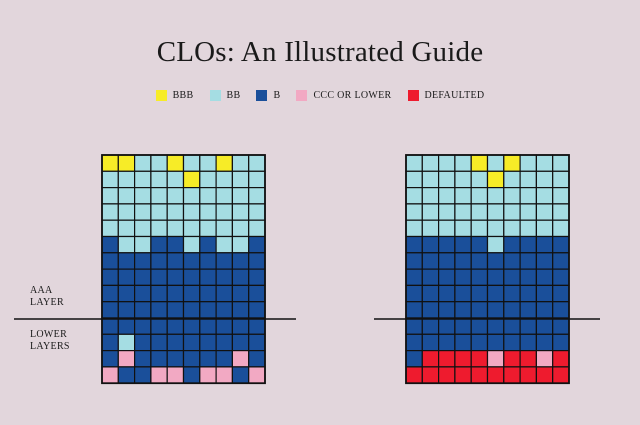 The width and height of the screenshot is (640, 425). What do you see at coordinates (161, 95) in the screenshot?
I see `legend-swatch-bbb` at bounding box center [161, 95].